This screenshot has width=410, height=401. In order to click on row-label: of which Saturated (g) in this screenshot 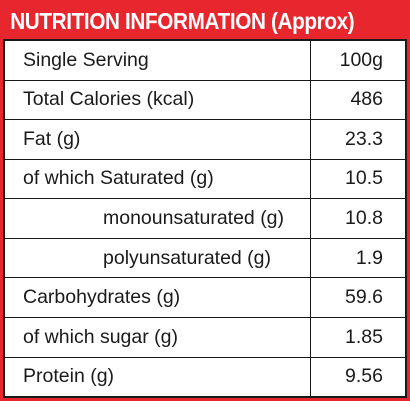, I will do `click(158, 179)`.